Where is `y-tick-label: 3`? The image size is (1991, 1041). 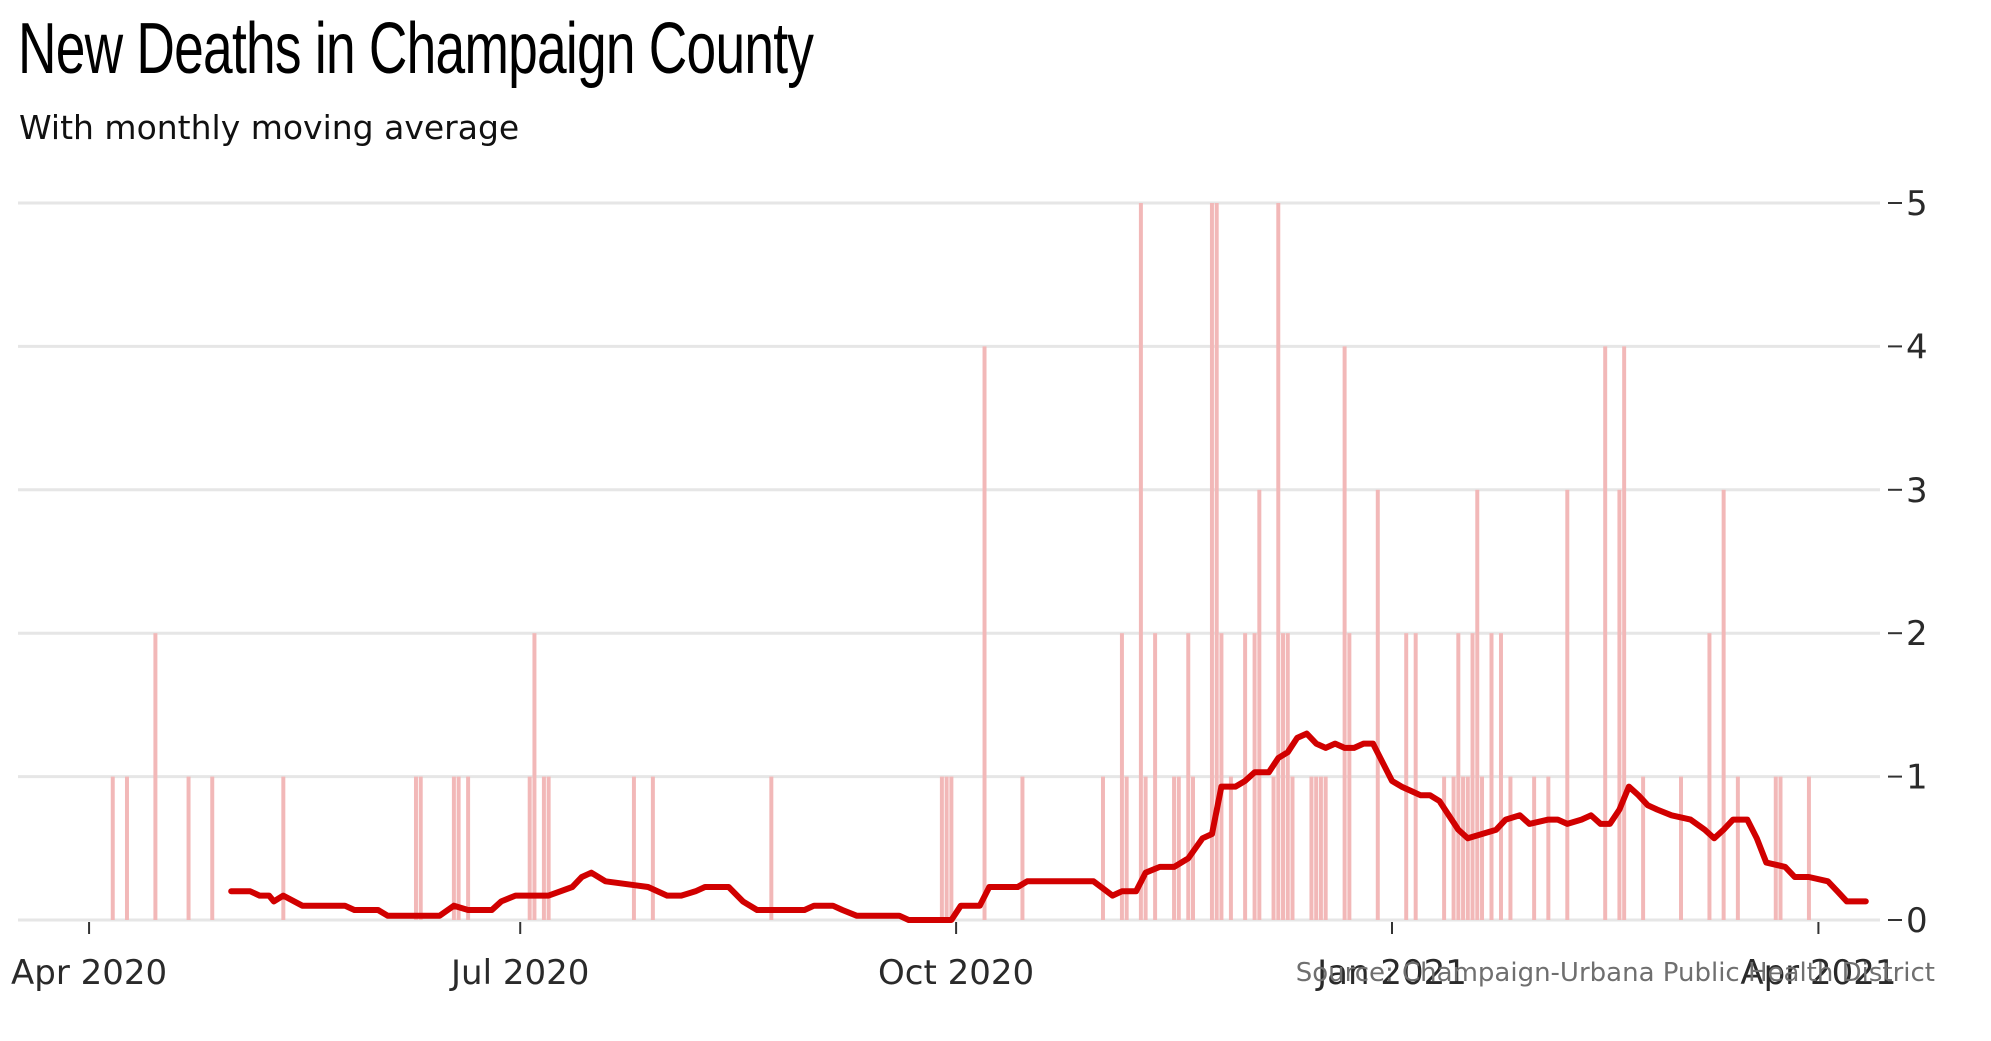 y-tick-label: 3 is located at coordinates (1917, 491).